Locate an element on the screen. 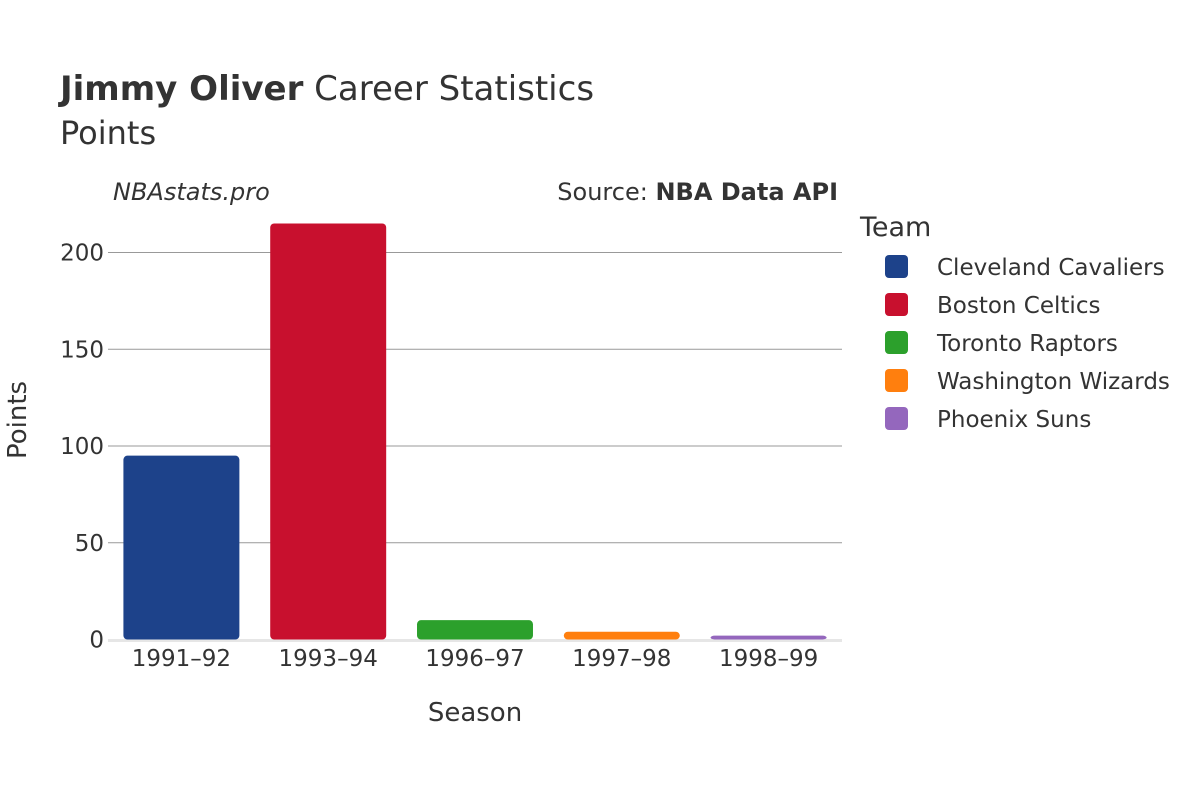 The height and width of the screenshot is (800, 1200). source-prefix: Source: is located at coordinates (606, 192).